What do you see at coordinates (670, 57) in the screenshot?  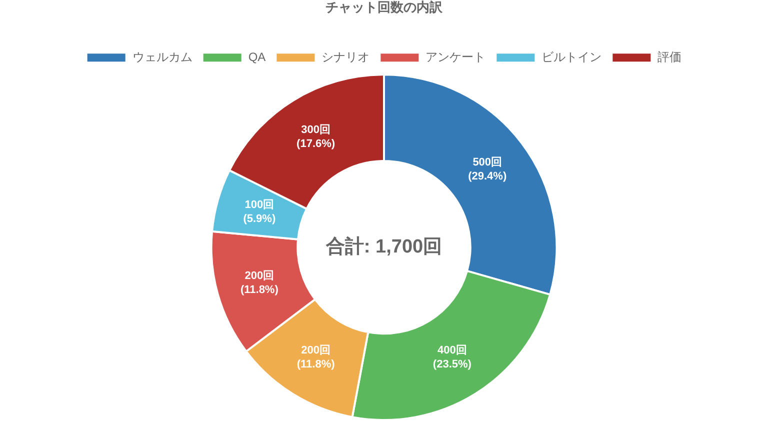 I see `legend-label: 評価` at bounding box center [670, 57].